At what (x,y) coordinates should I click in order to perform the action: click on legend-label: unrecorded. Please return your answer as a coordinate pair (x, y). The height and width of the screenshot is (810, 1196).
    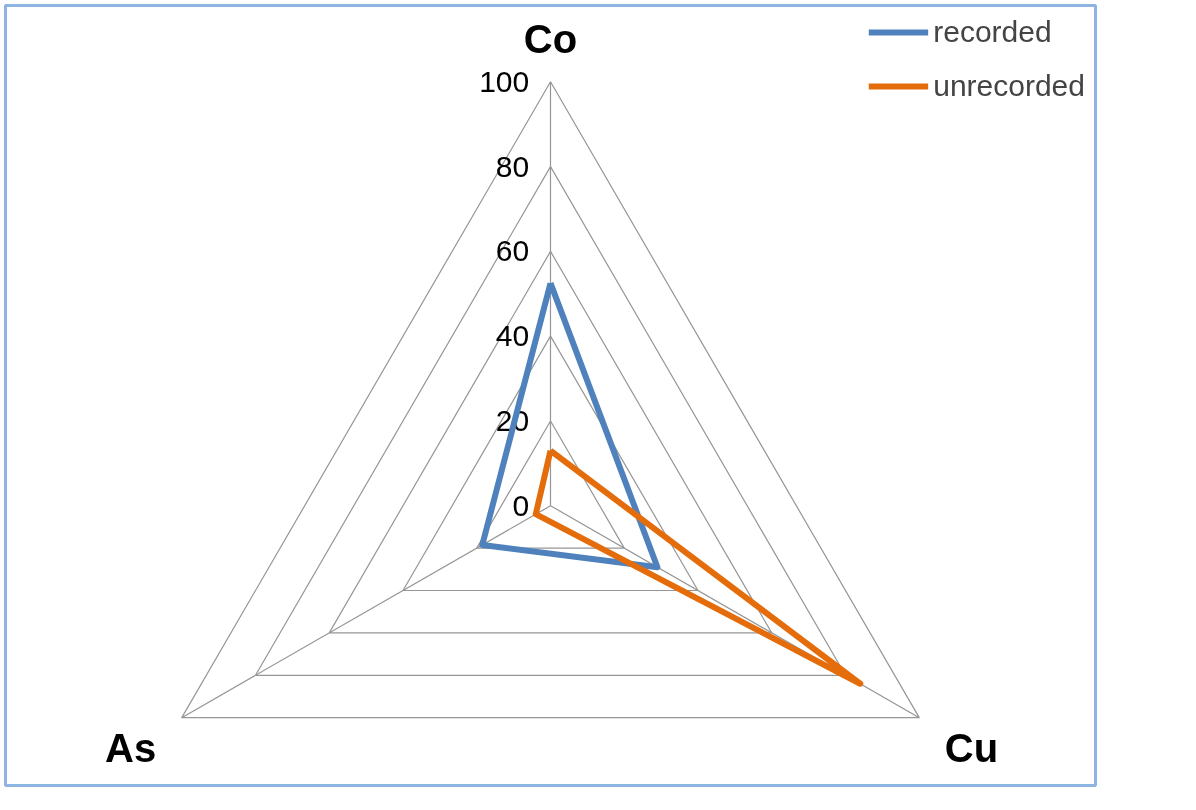
    Looking at the image, I should click on (1009, 86).